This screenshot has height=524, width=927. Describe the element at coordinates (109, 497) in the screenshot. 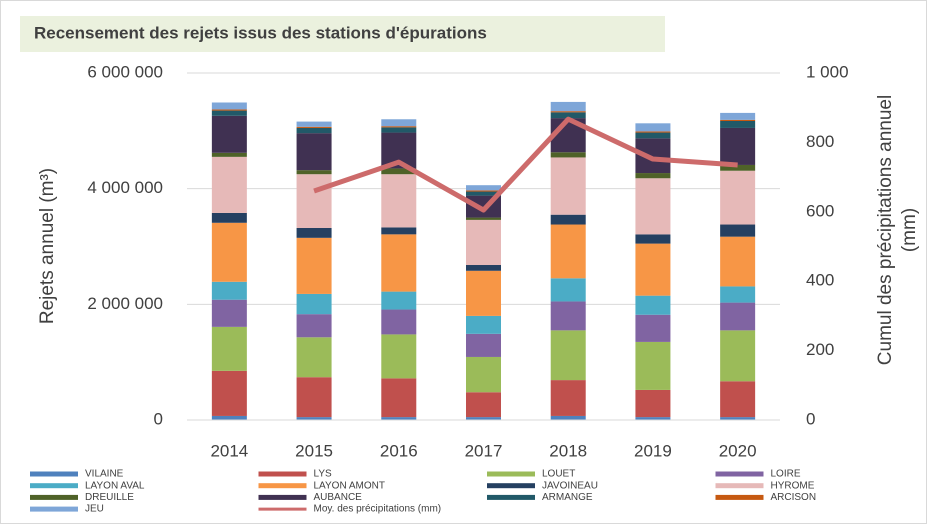

I see `legend-label: DREUILLE` at that location.